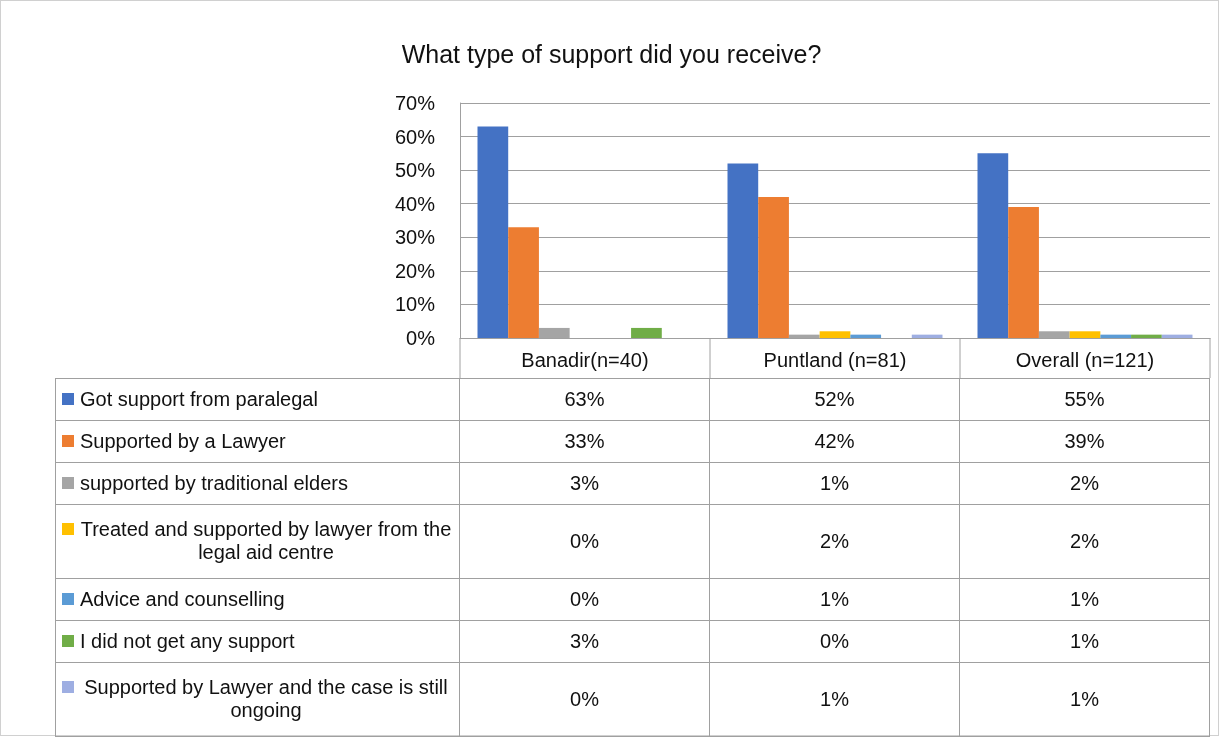  I want to click on y-tick-label: 0%, so click(421, 338).